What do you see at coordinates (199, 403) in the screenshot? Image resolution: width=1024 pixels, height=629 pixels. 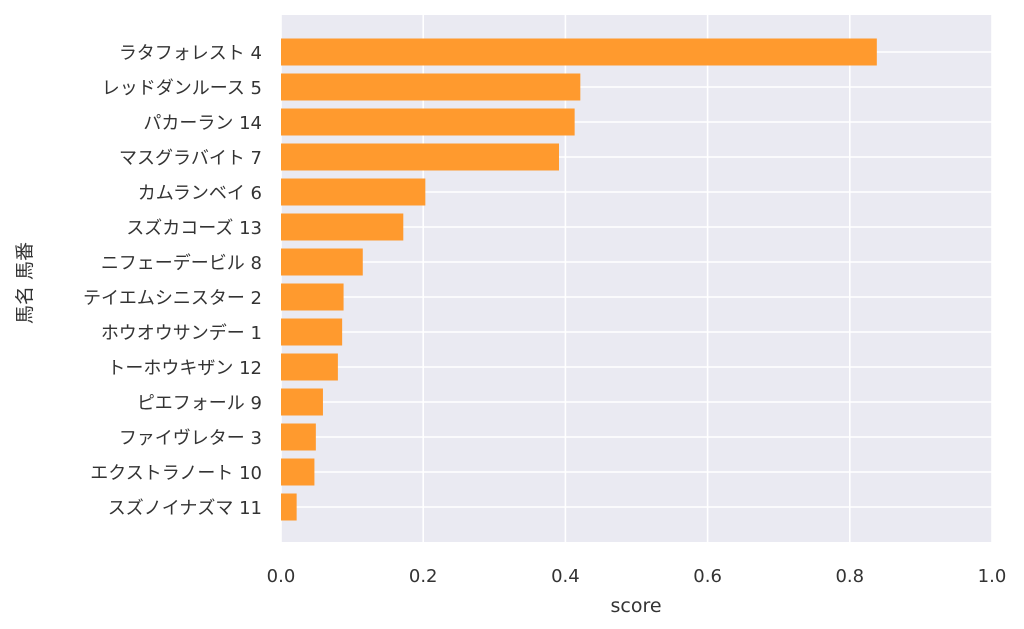 I see `y-tick-label: ピエフォール 9` at bounding box center [199, 403].